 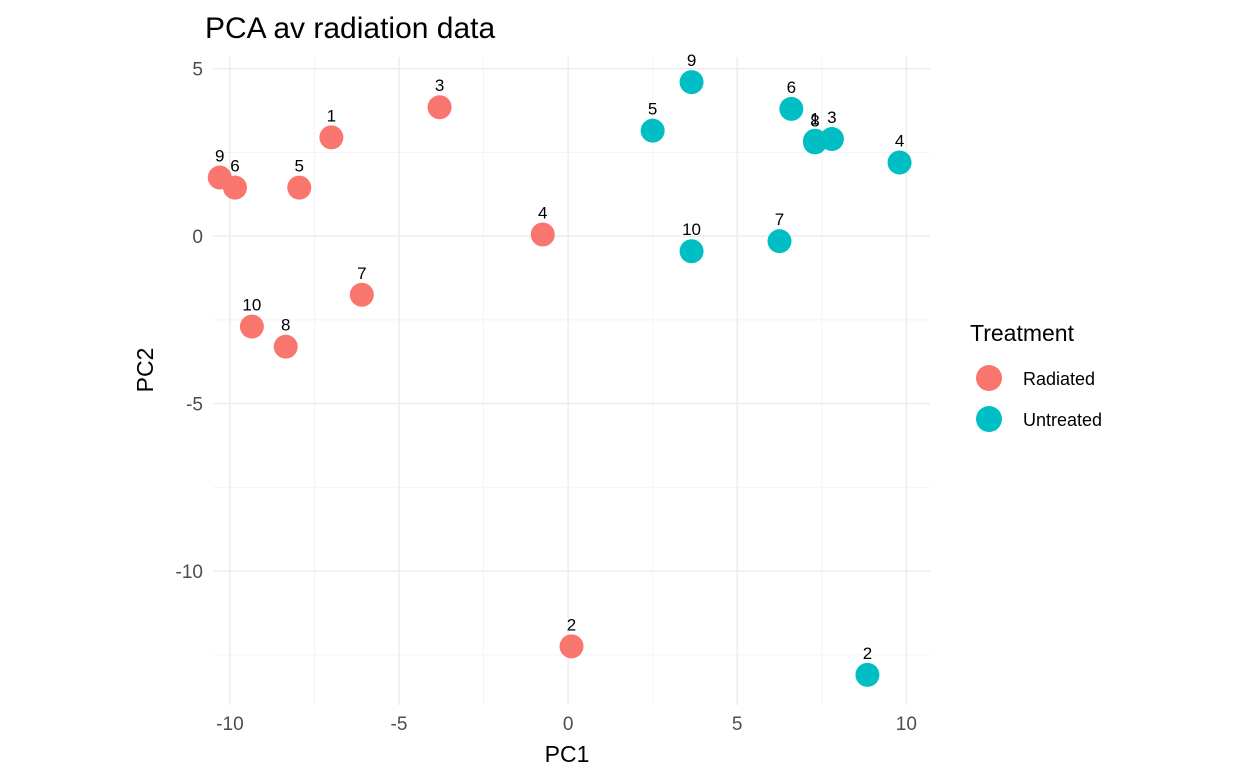 What do you see at coordinates (567, 754) in the screenshot?
I see `x-axis-title: PC1` at bounding box center [567, 754].